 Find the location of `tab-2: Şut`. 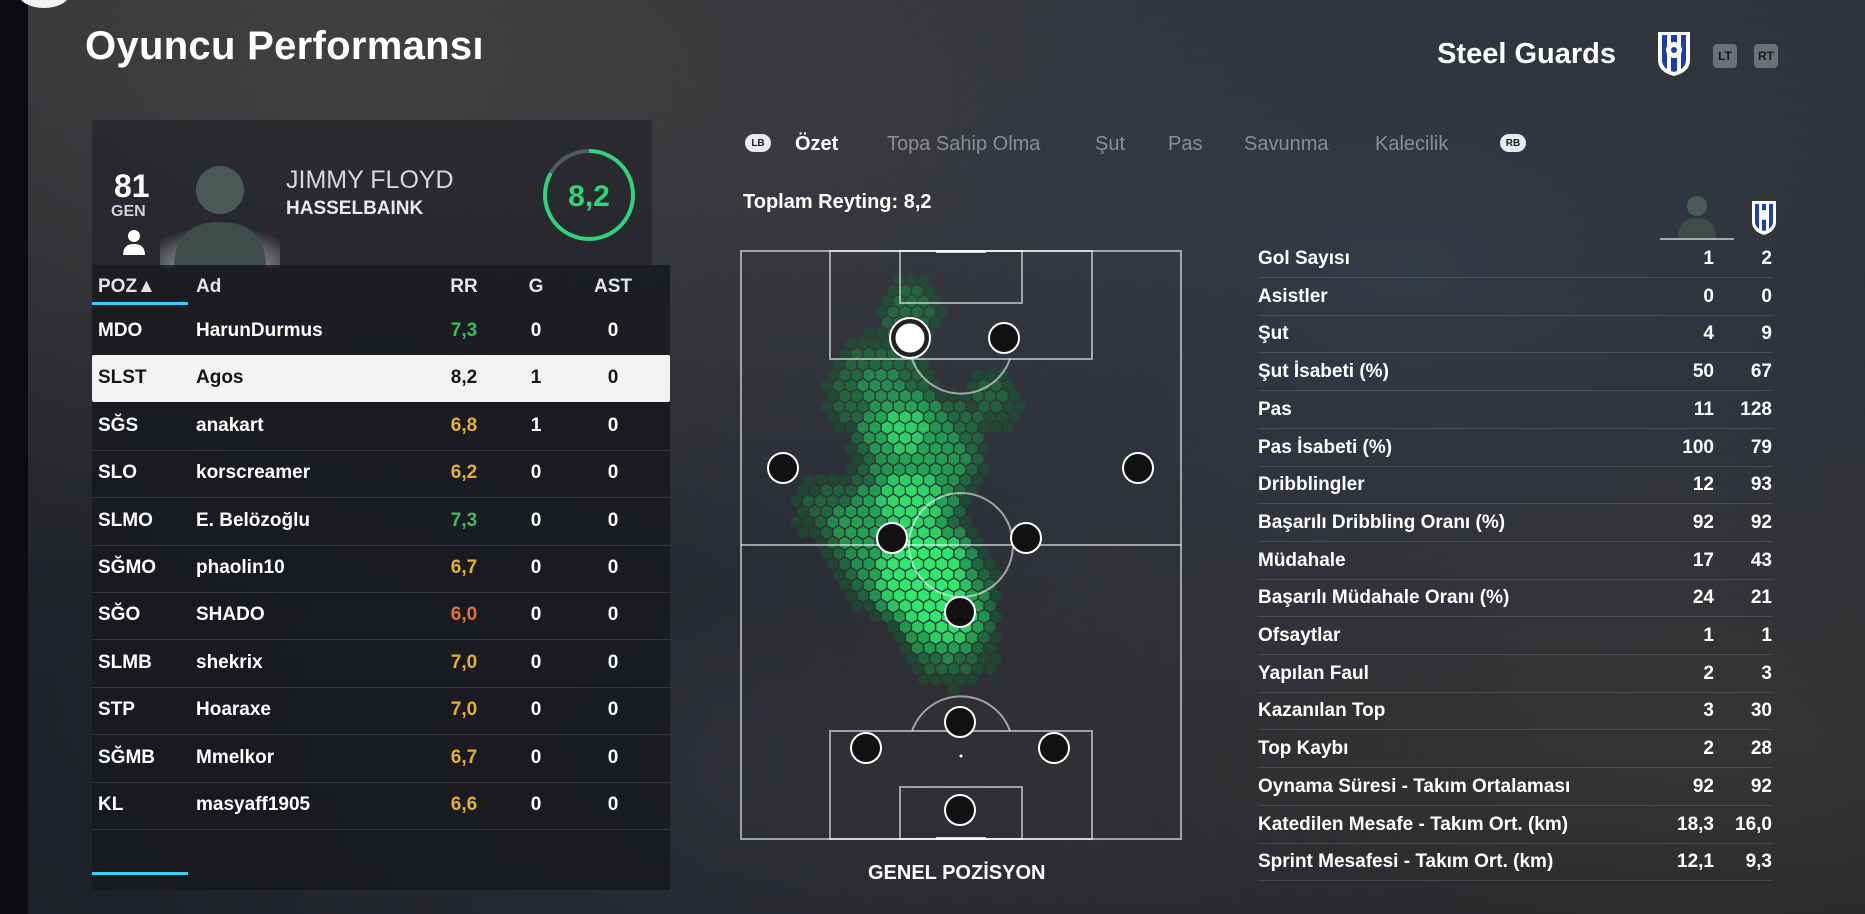

tab-2: Şut is located at coordinates (1110, 144).